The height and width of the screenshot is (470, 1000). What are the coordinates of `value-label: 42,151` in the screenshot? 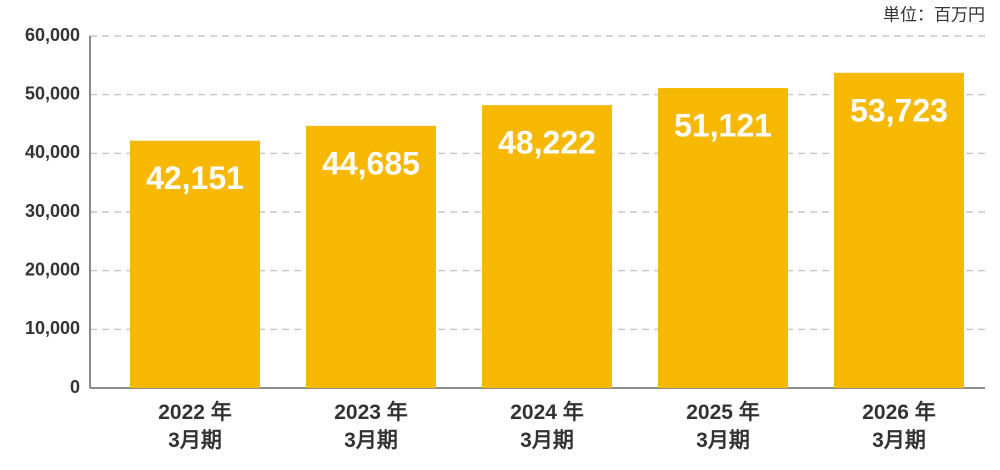 It's located at (195, 178).